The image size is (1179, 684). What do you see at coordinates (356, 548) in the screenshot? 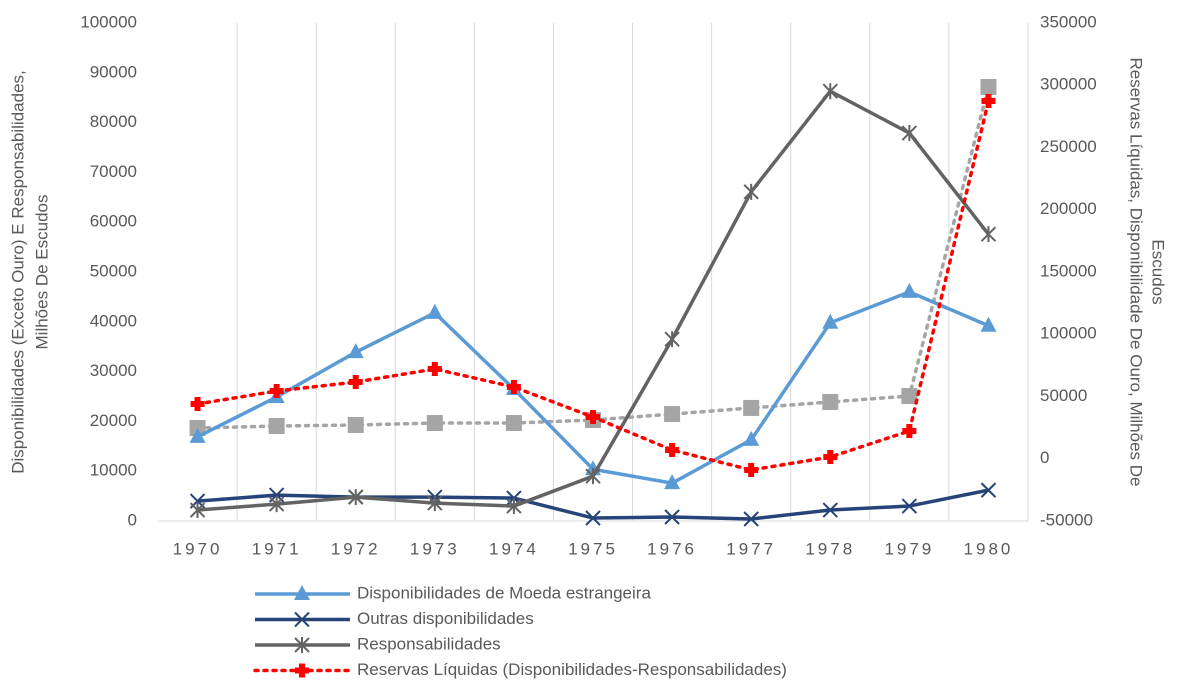
I see `x-tick-label: 1972` at bounding box center [356, 548].